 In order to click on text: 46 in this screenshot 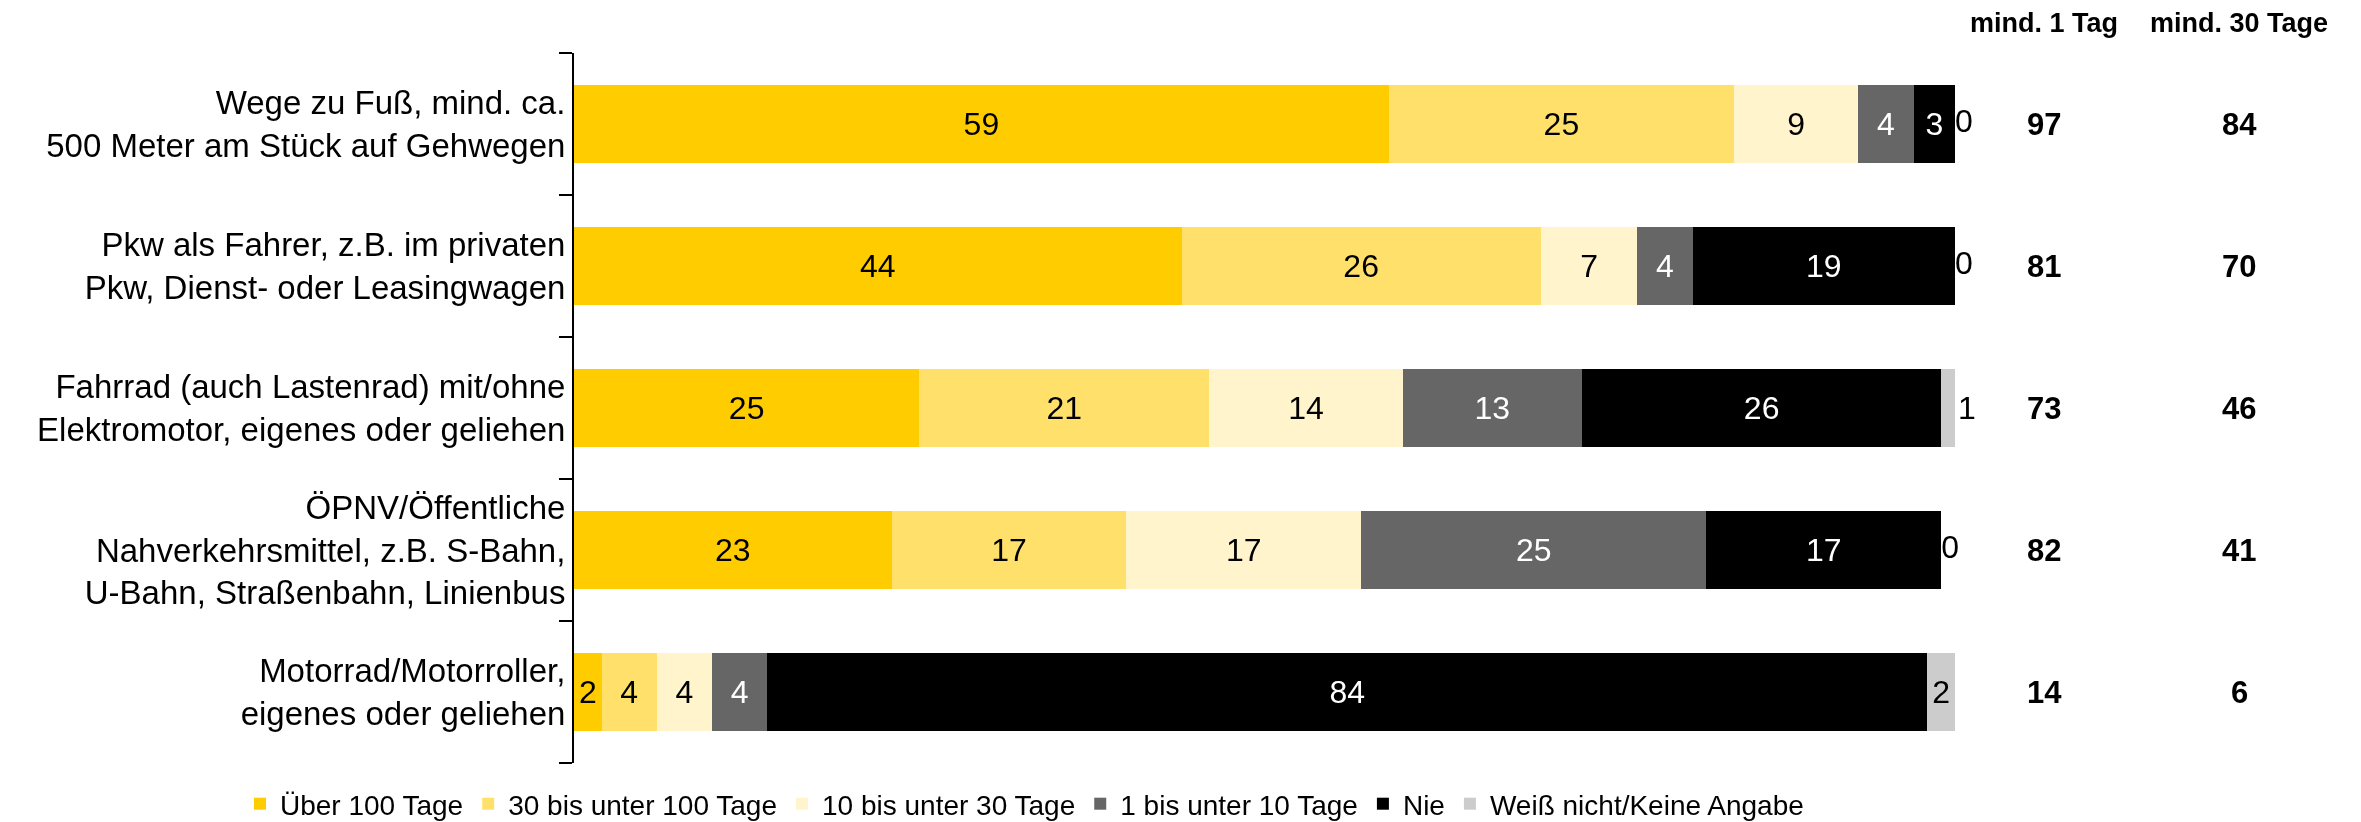, I will do `click(2239, 408)`.